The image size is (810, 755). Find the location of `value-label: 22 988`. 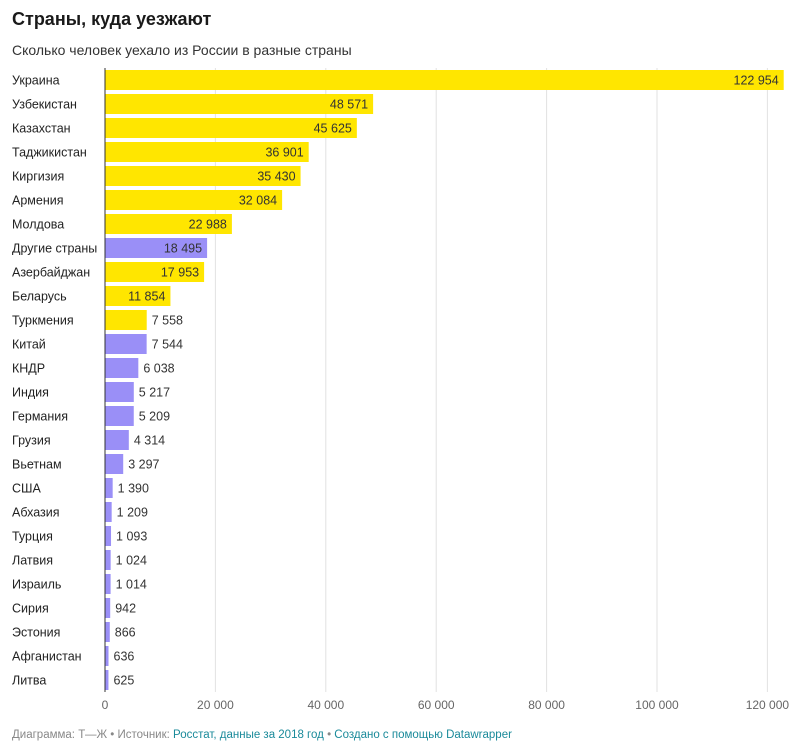

value-label: 22 988 is located at coordinates (208, 225).